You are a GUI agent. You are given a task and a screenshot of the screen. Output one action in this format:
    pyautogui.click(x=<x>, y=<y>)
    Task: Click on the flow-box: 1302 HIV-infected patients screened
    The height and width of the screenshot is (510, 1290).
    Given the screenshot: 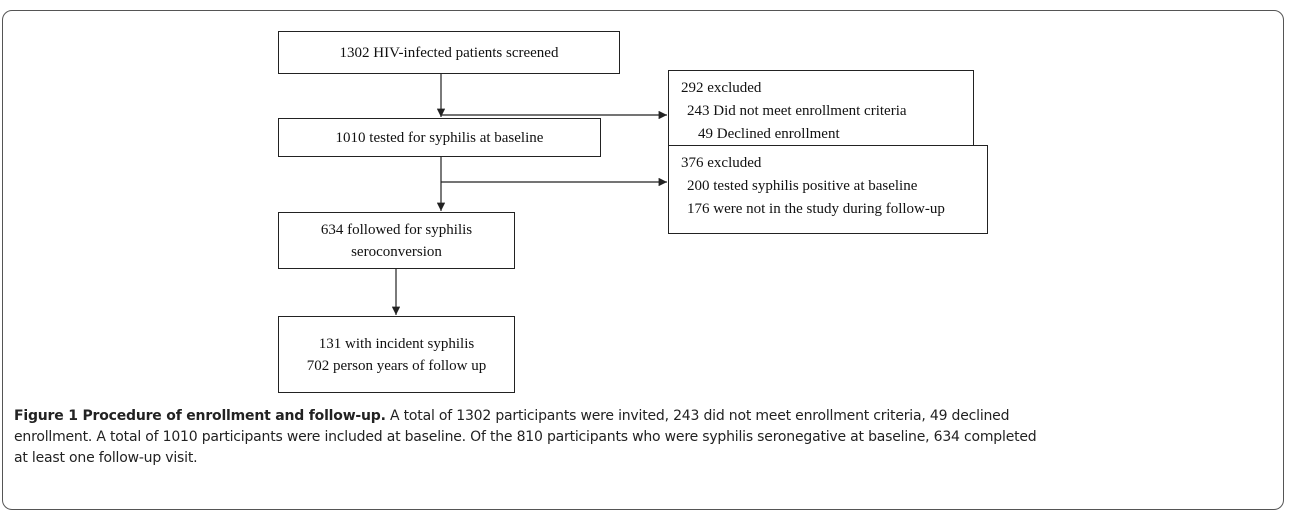 What is the action you would take?
    pyautogui.click(x=449, y=52)
    